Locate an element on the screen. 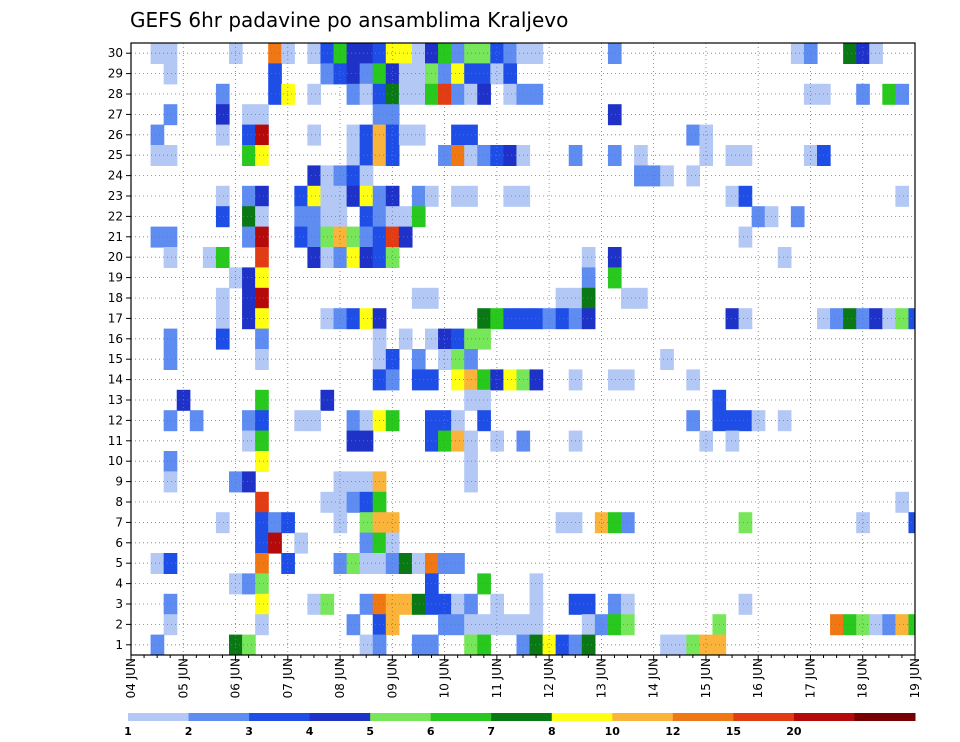 This screenshot has height=742, width=960. x-tick-label: 11 JUN is located at coordinates (497, 678).